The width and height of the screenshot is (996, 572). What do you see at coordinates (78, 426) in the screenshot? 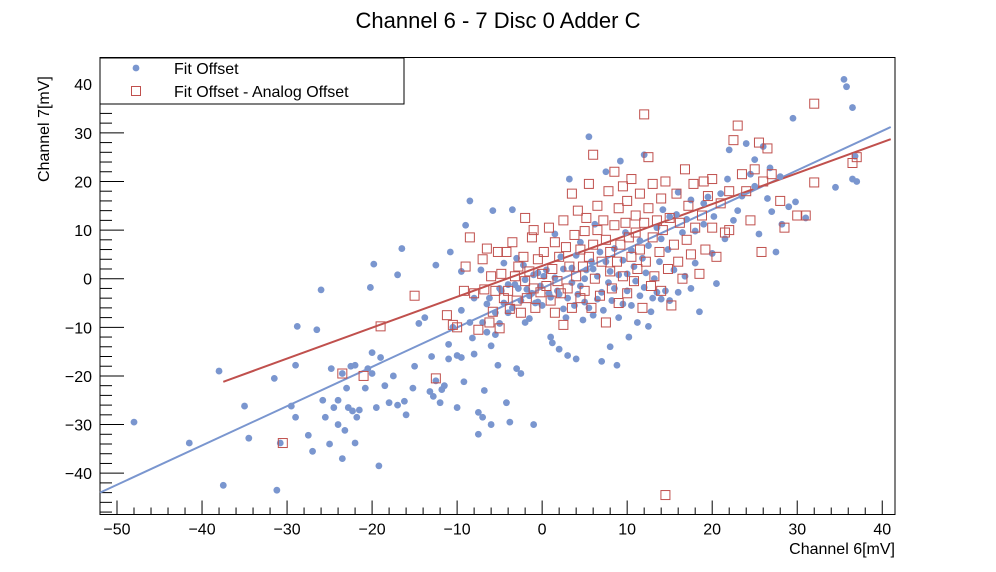
I see `y-tick-label: −30` at bounding box center [78, 426].